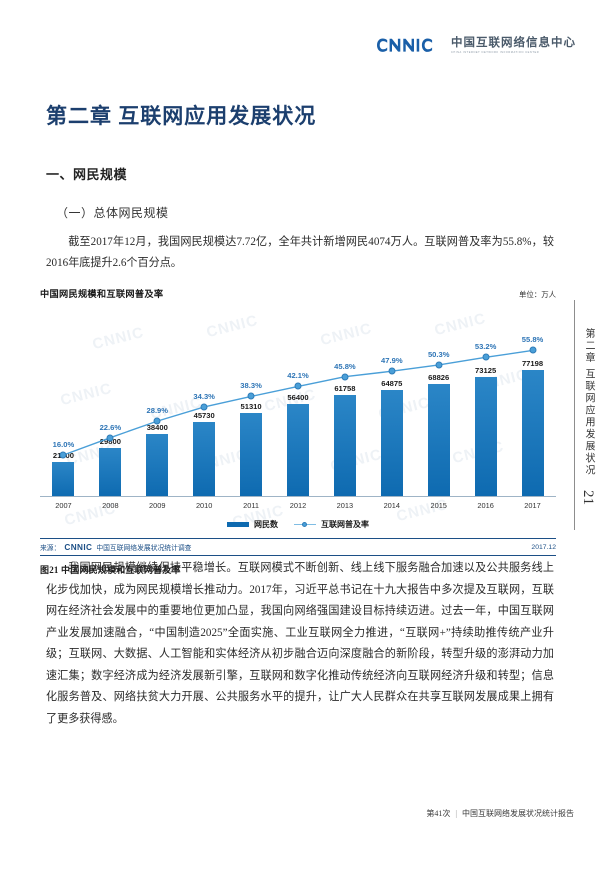 Image resolution: width=600 pixels, height=877 pixels. Describe the element at coordinates (157, 411) in the screenshot. I see `line-value-label: 28.9%` at that location.